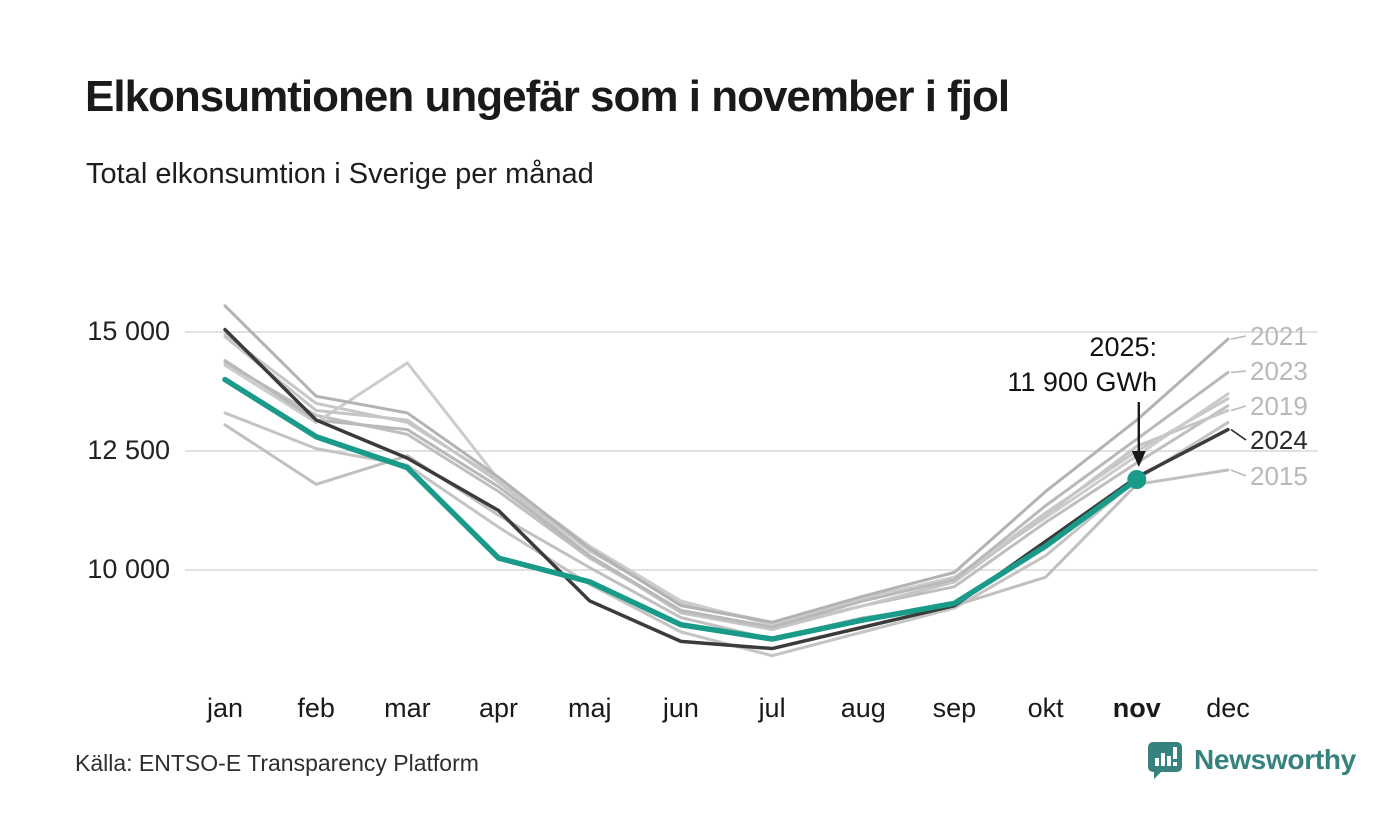 This screenshot has height=840, width=1400. I want to click on month-label-mar: mar, so click(407, 708).